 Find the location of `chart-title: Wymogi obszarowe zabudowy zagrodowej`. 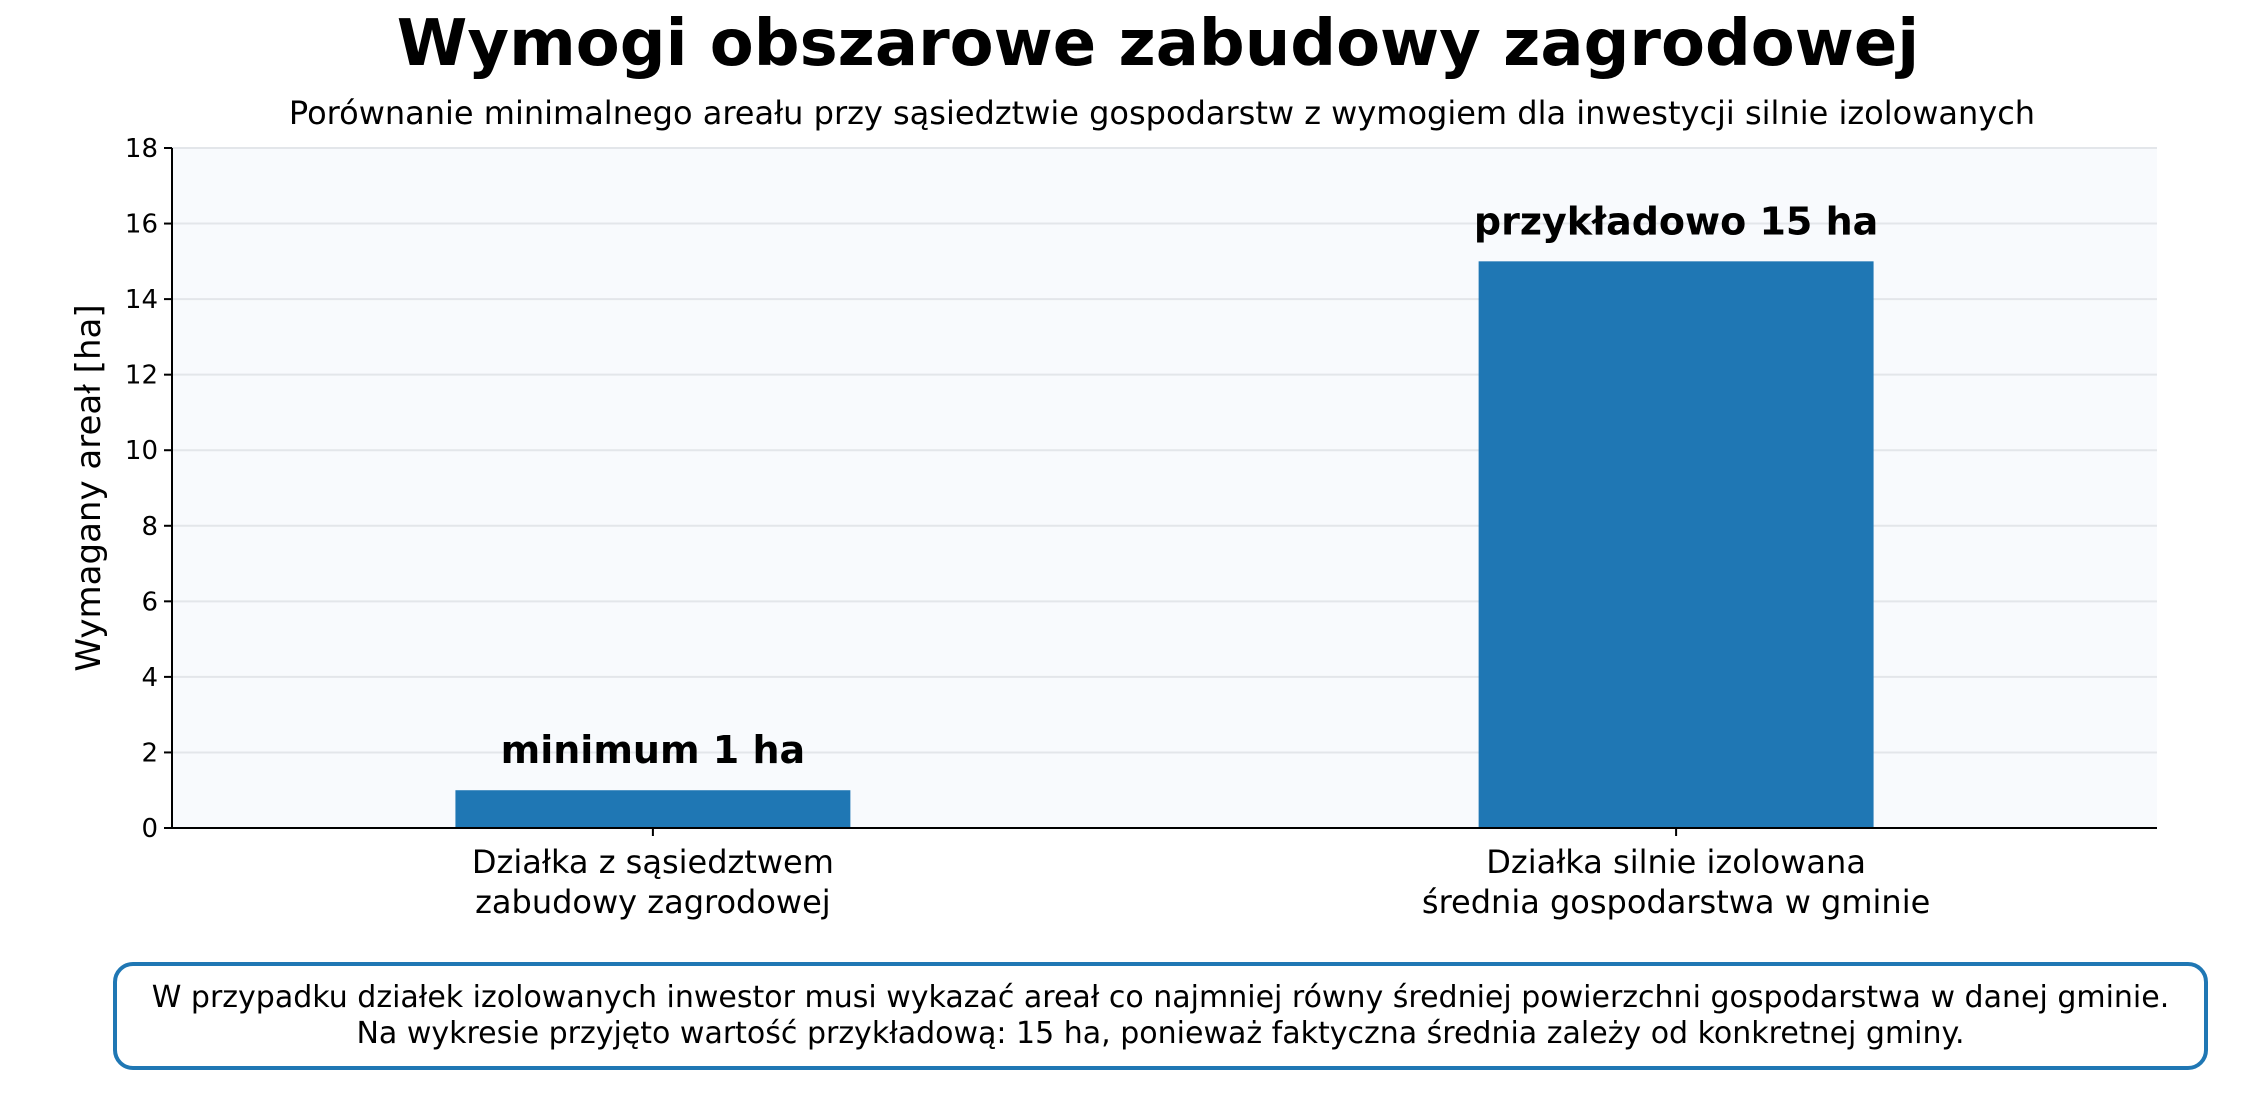

chart-title: Wymogi obszarowe zabudowy zagrodowej is located at coordinates (1158, 44).